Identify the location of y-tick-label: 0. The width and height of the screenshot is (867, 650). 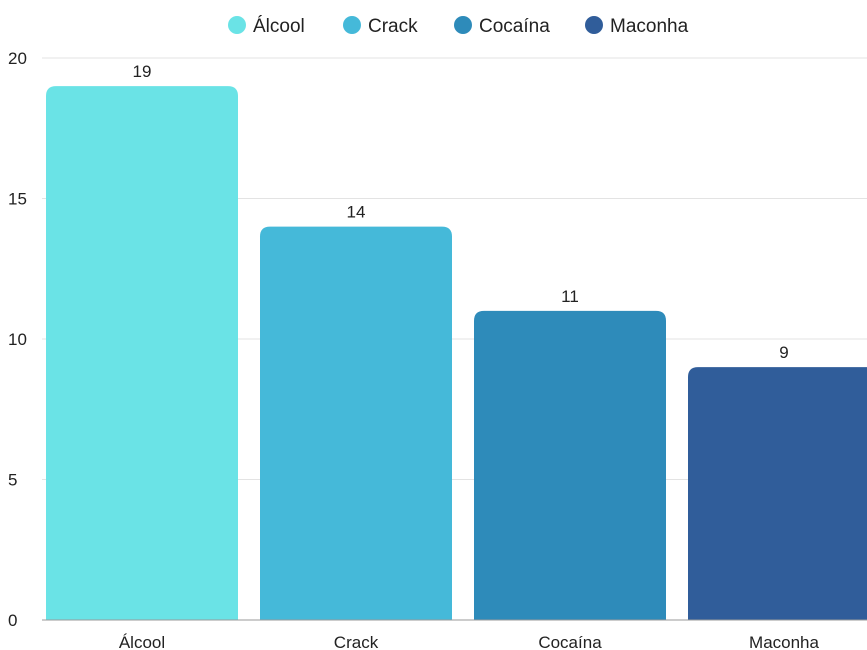
(12, 620).